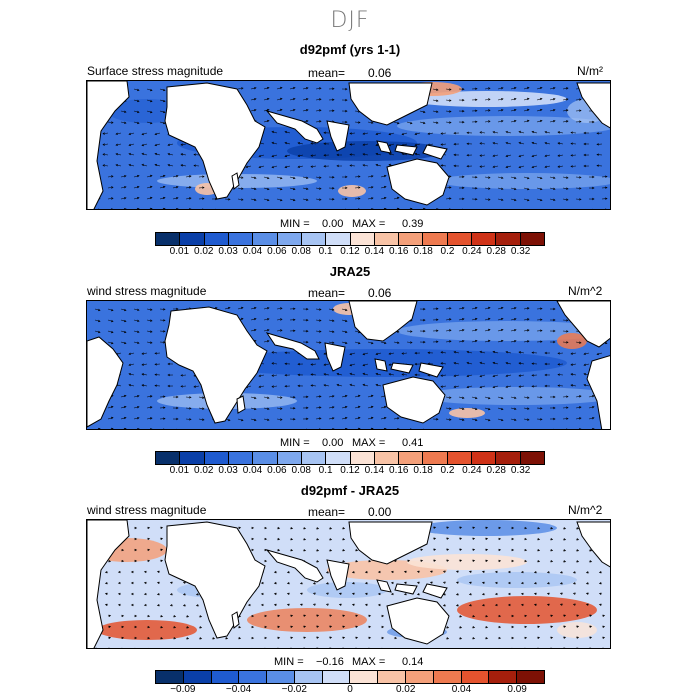  I want to click on panel-2-colorbar, so click(350, 458).